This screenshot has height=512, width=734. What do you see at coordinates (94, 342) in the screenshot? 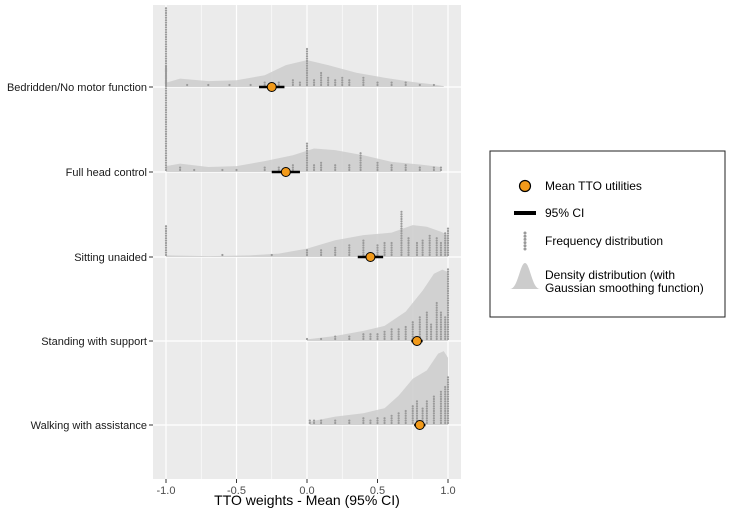
I see `category-label: Standing with support` at bounding box center [94, 342].